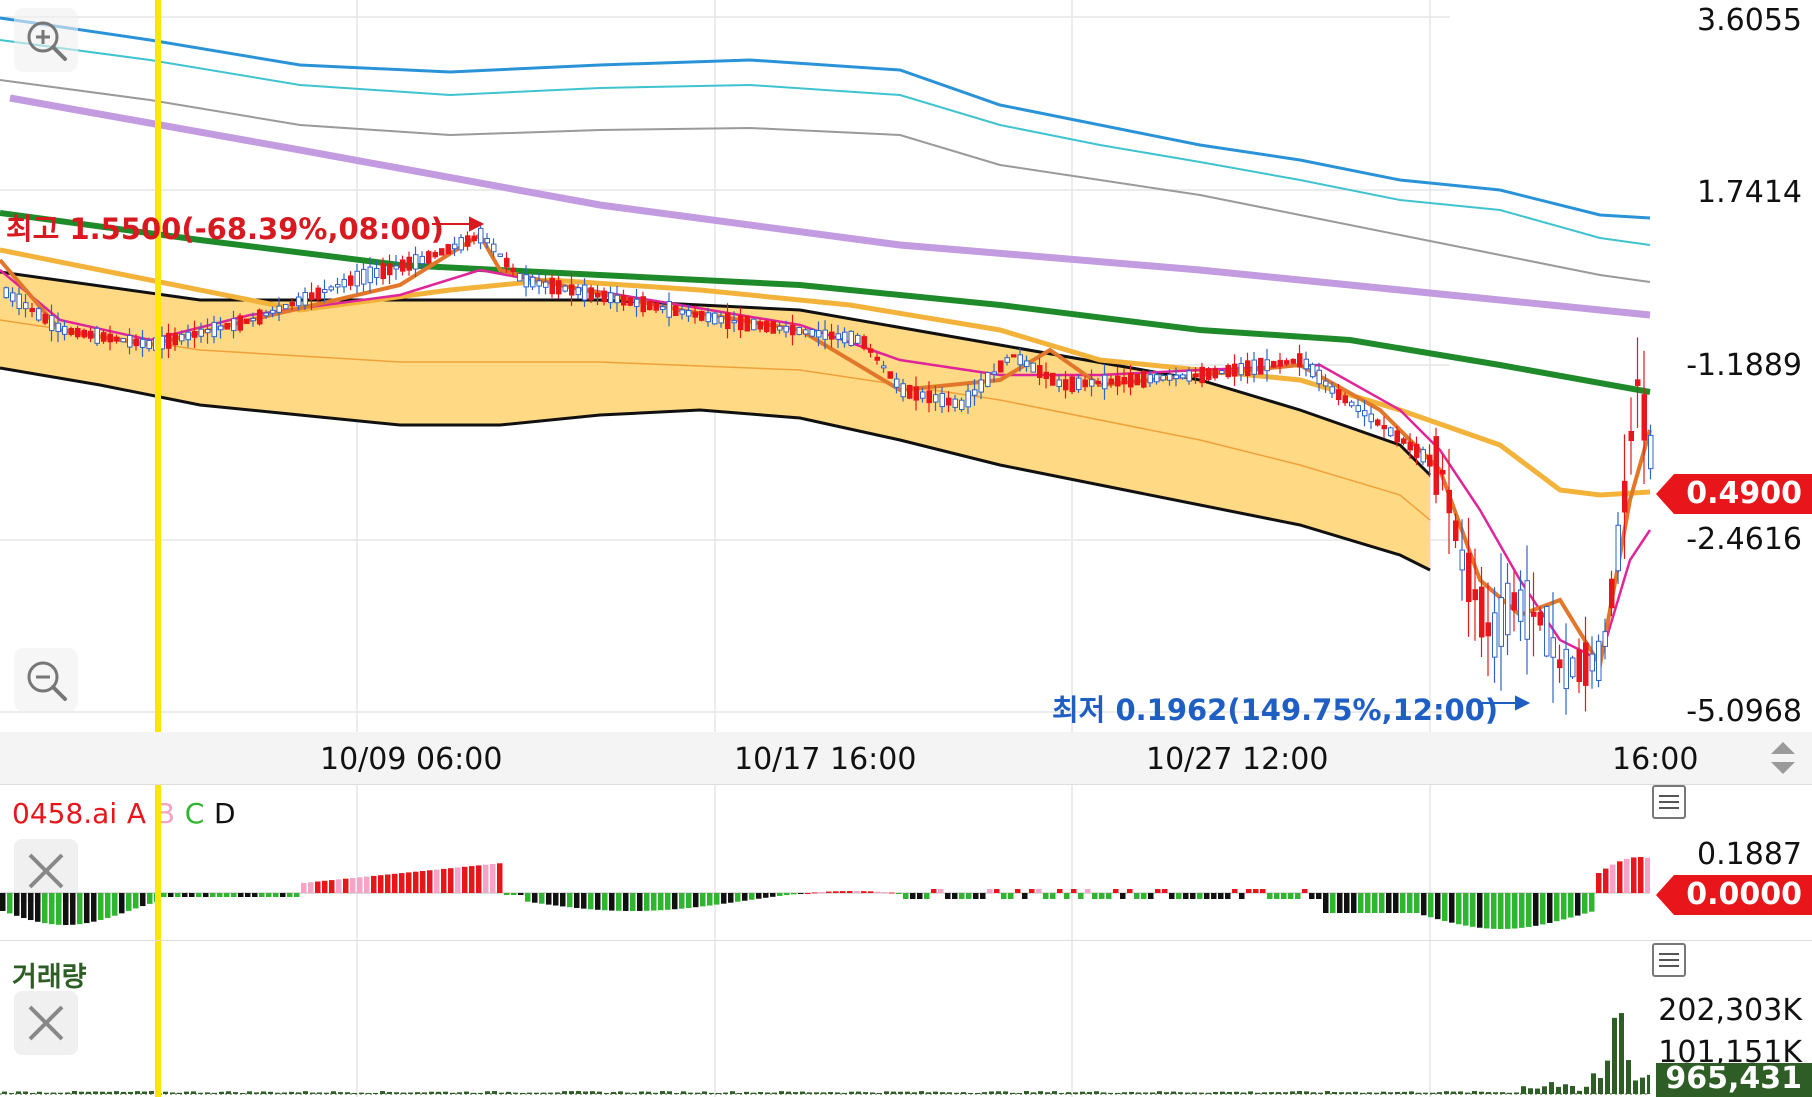  I want to click on volume-close-button, so click(46, 1023).